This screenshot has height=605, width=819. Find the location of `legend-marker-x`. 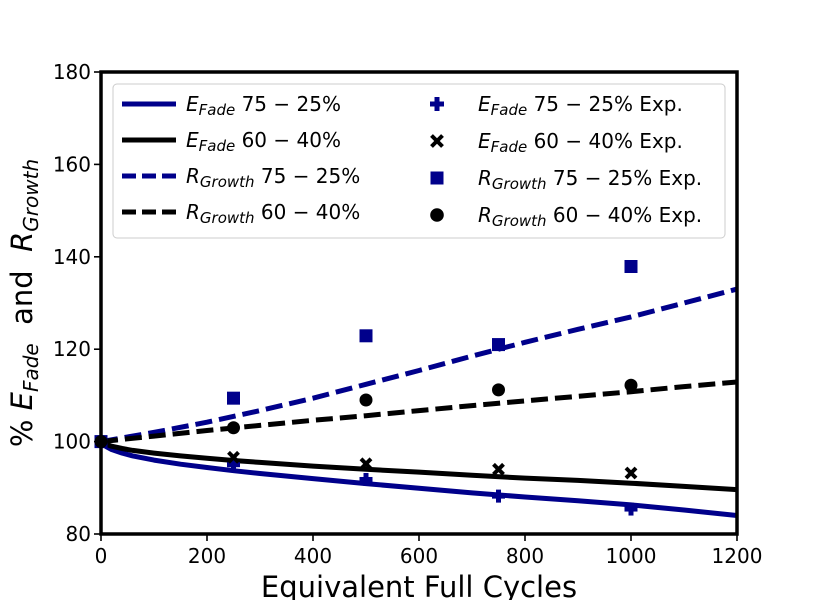

legend-marker-x is located at coordinates (437, 141).